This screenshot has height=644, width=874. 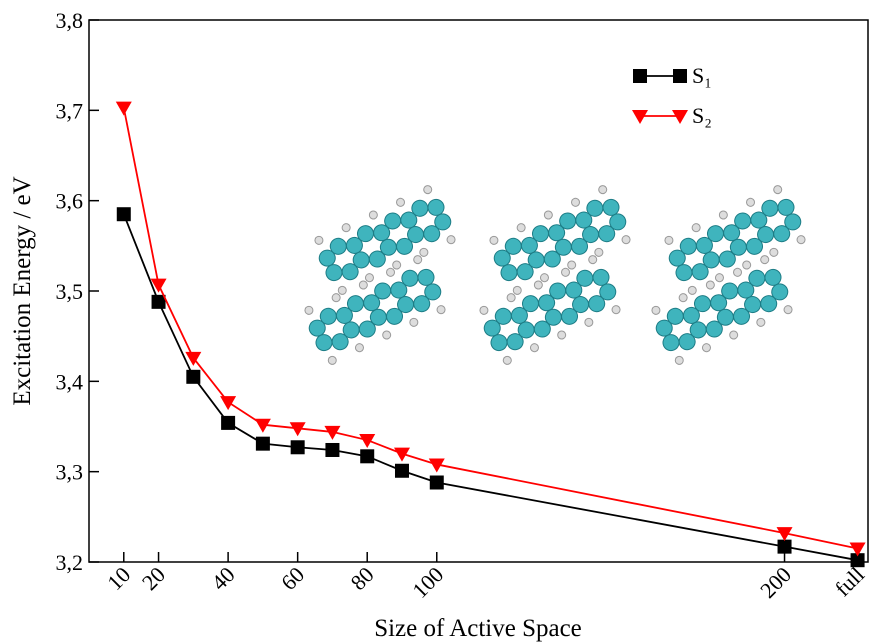 I want to click on x-tick-label: 60, so click(x=292, y=578).